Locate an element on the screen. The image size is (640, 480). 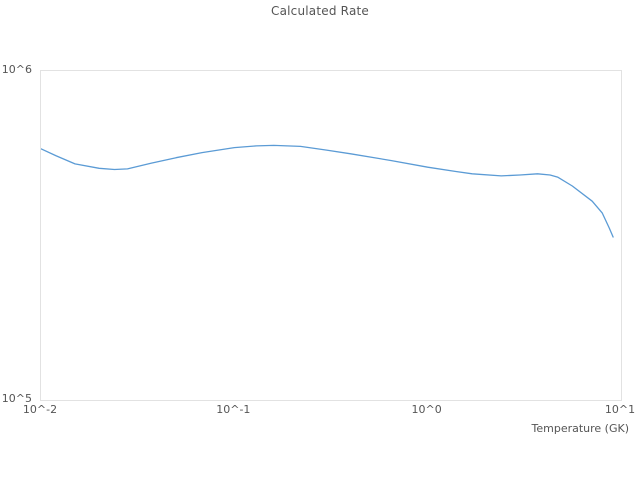
y-tick-label-1e5: 10^5 is located at coordinates (16, 398).